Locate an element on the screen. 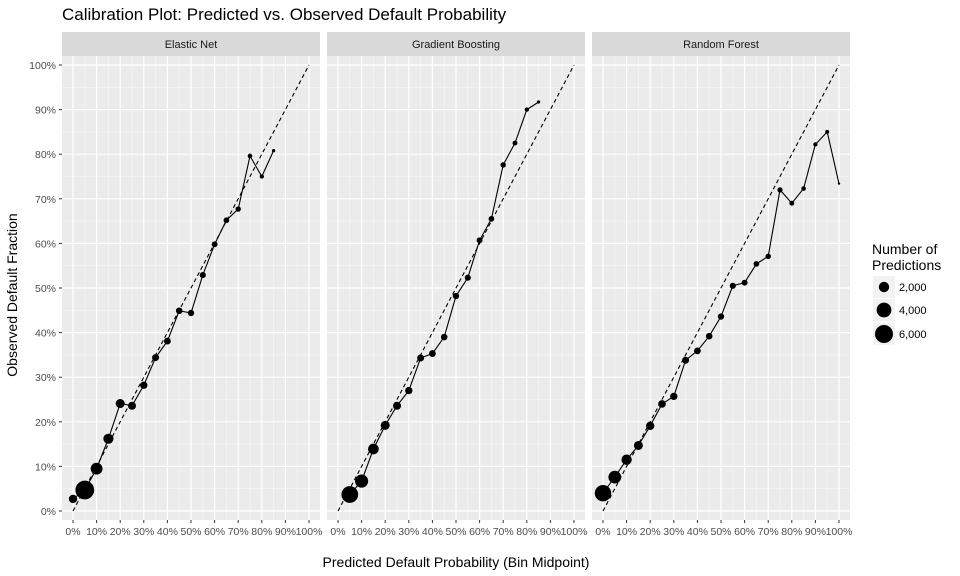  y-tick-label: 60% is located at coordinates (45, 244).